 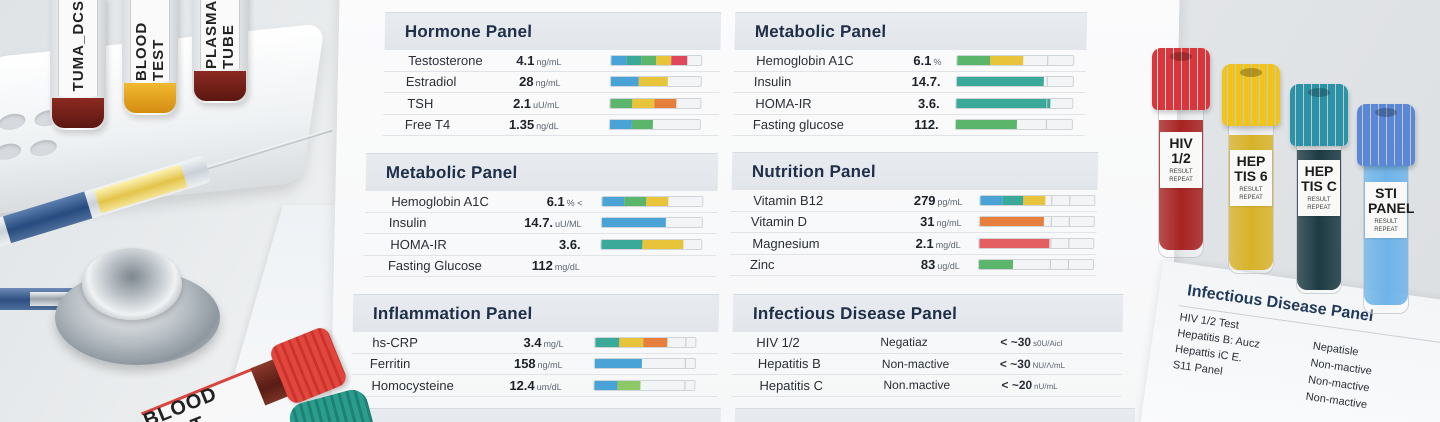 I want to click on result-row: Insulin 14.7., so click(x=910, y=82).